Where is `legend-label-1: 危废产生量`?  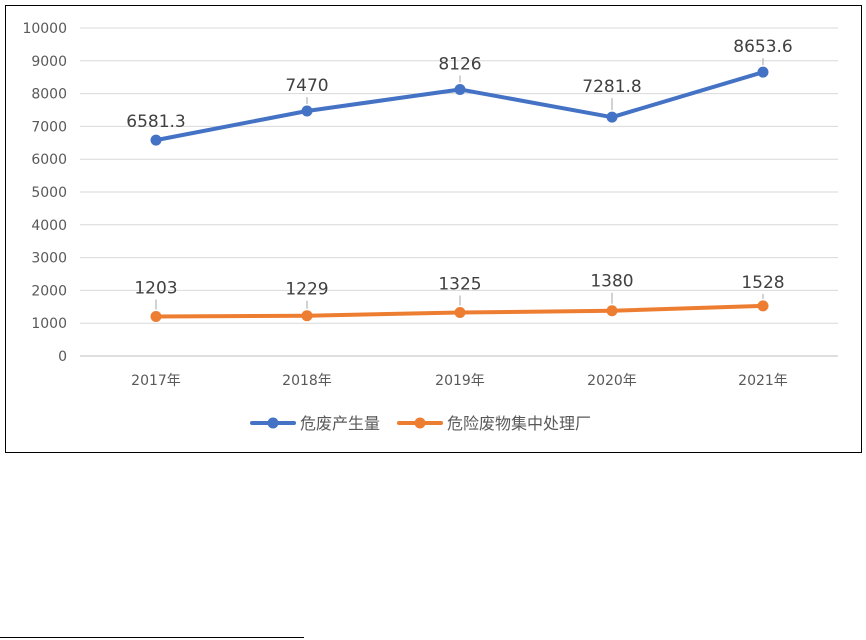 legend-label-1: 危废产生量 is located at coordinates (340, 423).